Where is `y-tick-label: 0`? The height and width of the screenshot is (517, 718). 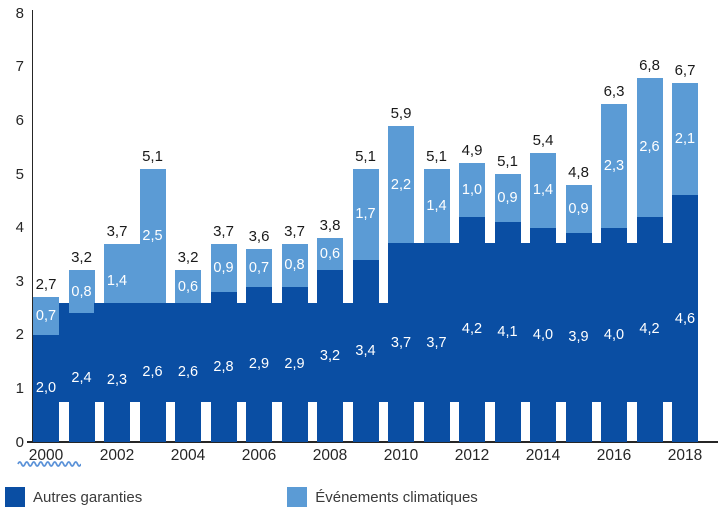
y-tick-label: 0 is located at coordinates (19, 442).